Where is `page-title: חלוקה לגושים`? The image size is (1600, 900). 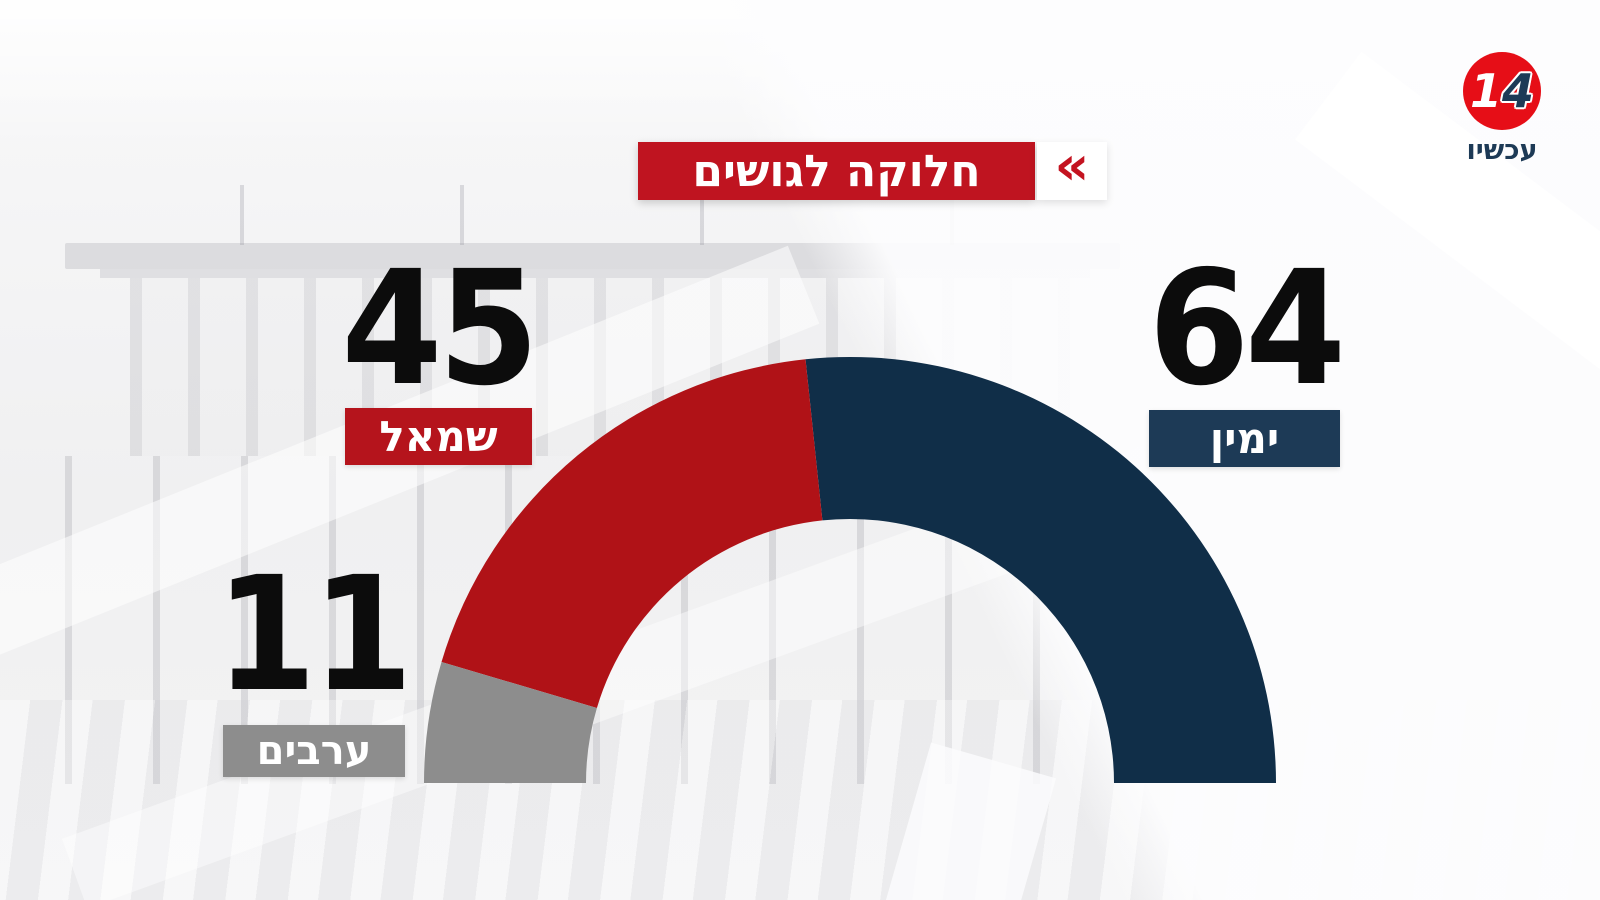 page-title: חלוקה לגושים is located at coordinates (836, 171).